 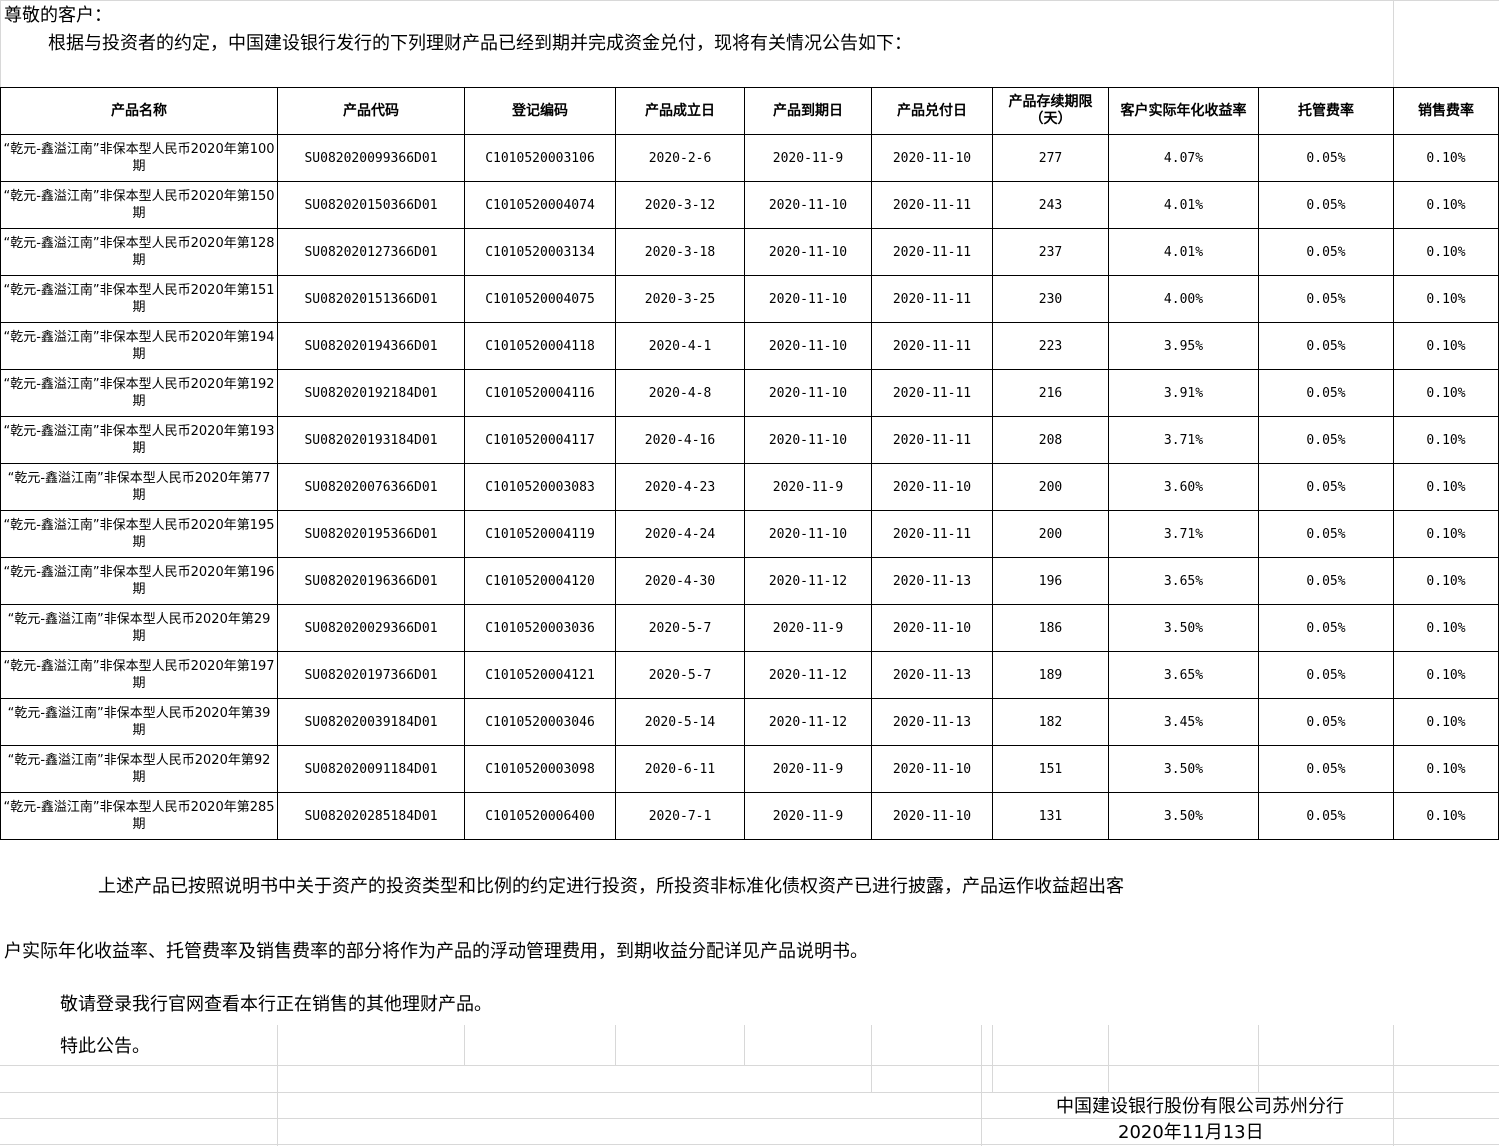 What do you see at coordinates (1050, 440) in the screenshot?
I see `cell-duration-days: 208` at bounding box center [1050, 440].